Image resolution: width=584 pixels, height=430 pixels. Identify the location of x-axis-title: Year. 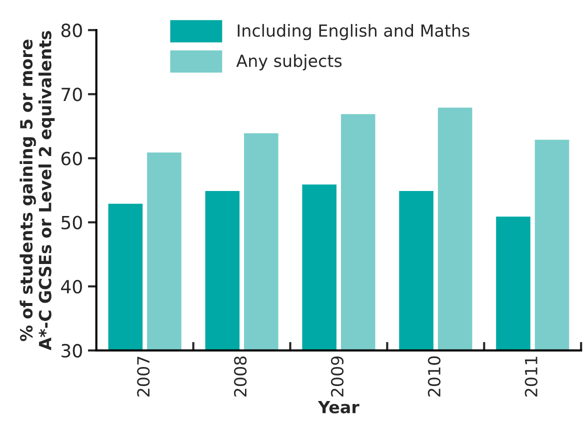
(339, 407).